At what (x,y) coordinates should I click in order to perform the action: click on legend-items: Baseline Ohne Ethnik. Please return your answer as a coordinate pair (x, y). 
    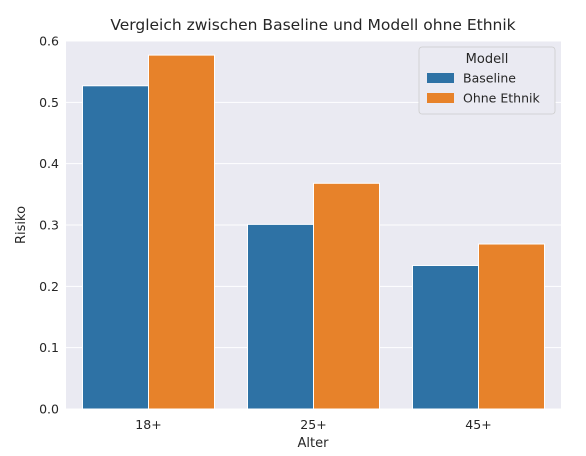
    Looking at the image, I should click on (483, 88).